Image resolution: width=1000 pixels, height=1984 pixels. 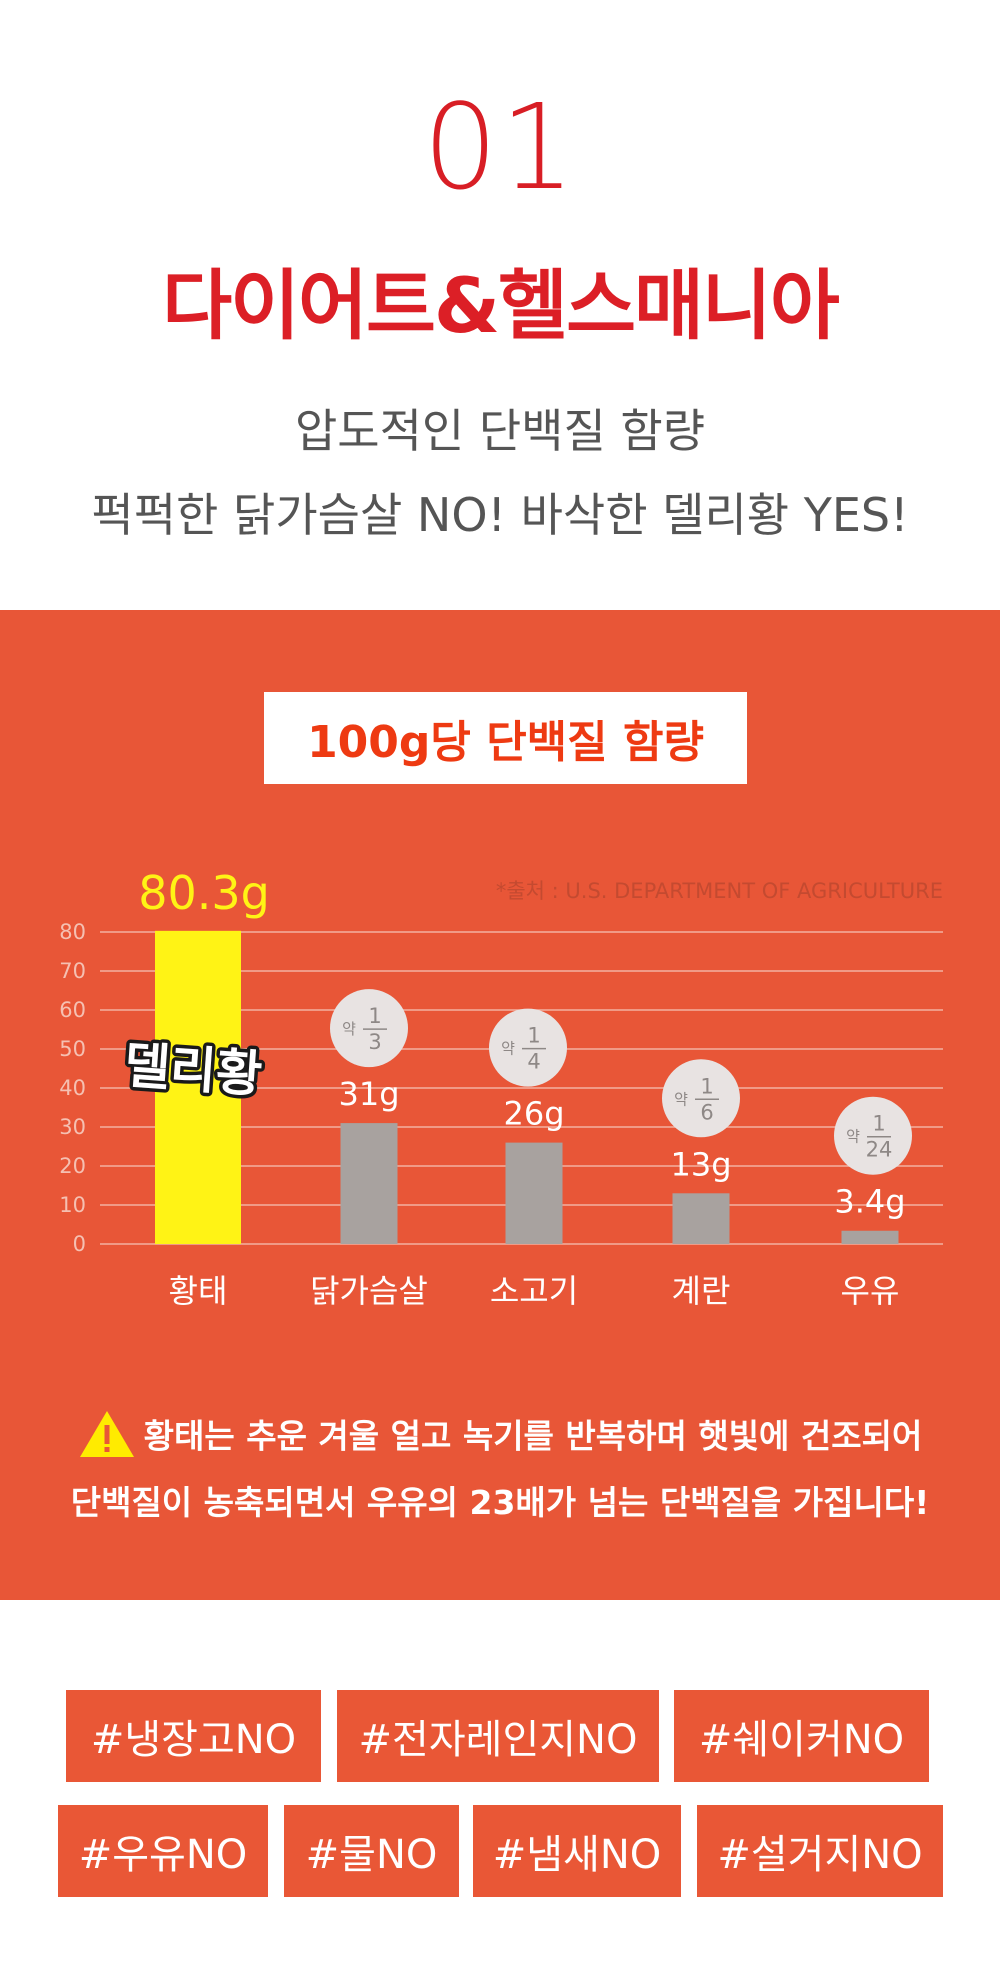 What do you see at coordinates (706, 1112) in the screenshot?
I see `ratio-badge-denominator: 6` at bounding box center [706, 1112].